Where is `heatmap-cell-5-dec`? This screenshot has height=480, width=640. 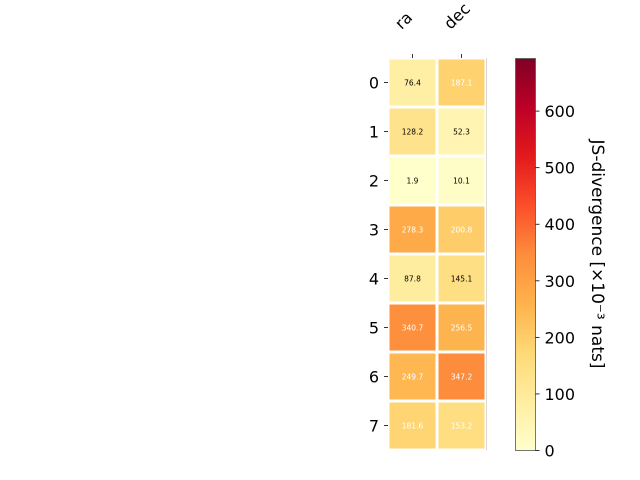
heatmap-cell-5-dec is located at coordinates (461, 327).